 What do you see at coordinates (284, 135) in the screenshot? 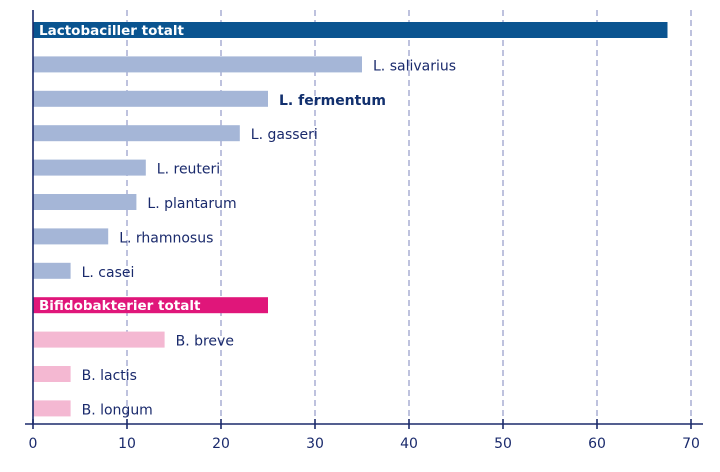
I see `bar-label-3: L. gasseri` at bounding box center [284, 135].